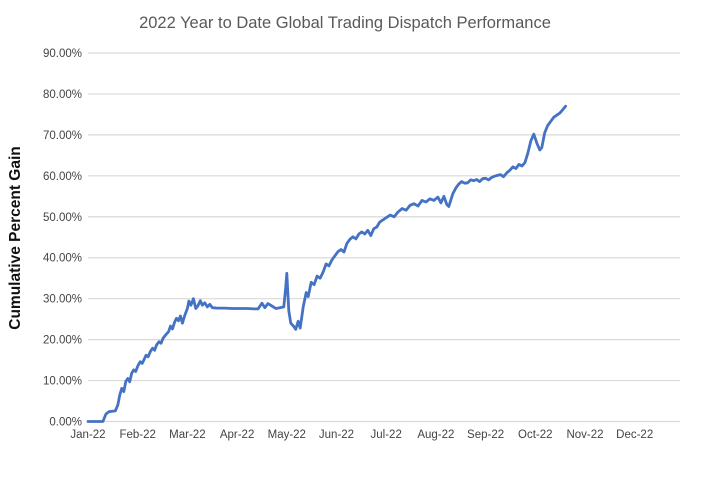 The width and height of the screenshot is (705, 479). What do you see at coordinates (62, 382) in the screenshot?
I see `y-tick-label: 10.00%` at bounding box center [62, 382].